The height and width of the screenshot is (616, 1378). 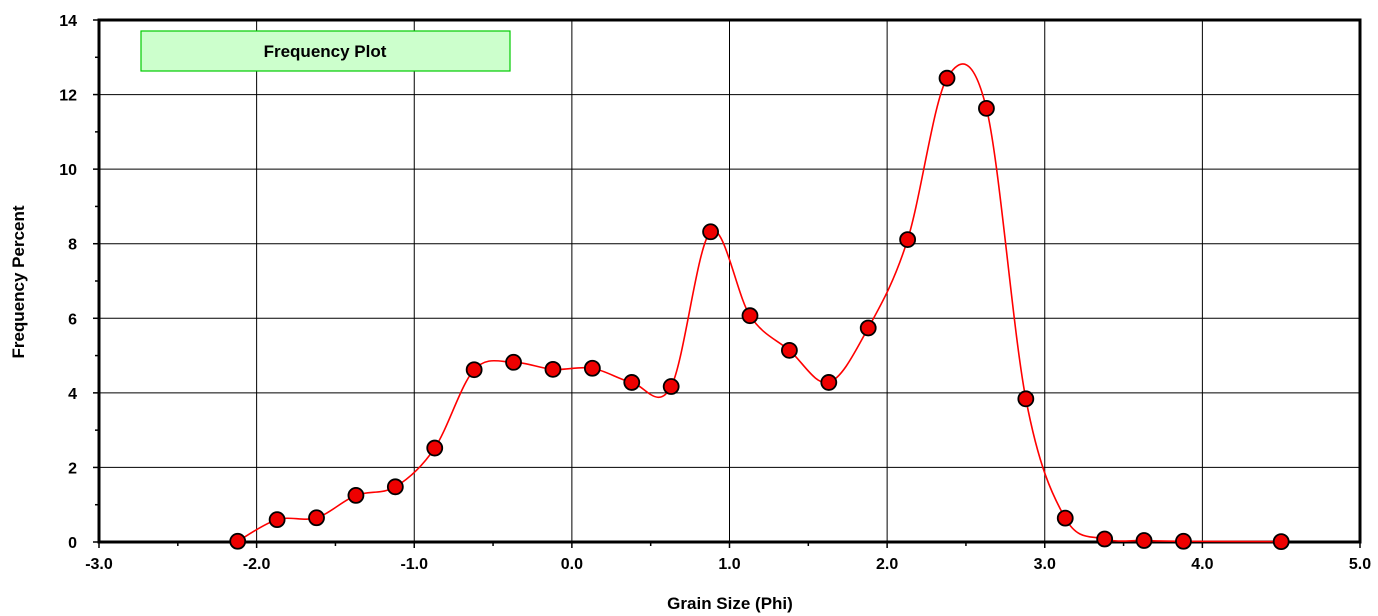 I want to click on x-axis-ticks: -3.0 -2.0 -1.0 0.0 1.0 2.0 3.0 4.0 5.0, so click(x=728, y=557).